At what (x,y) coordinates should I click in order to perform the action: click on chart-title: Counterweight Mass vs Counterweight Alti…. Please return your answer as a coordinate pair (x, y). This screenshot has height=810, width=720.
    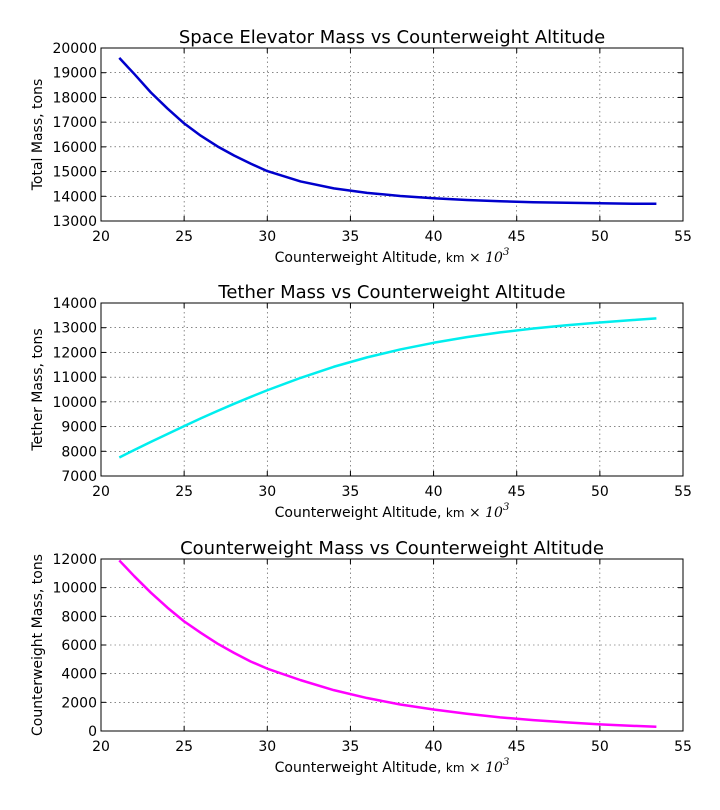
    Looking at the image, I should click on (392, 548).